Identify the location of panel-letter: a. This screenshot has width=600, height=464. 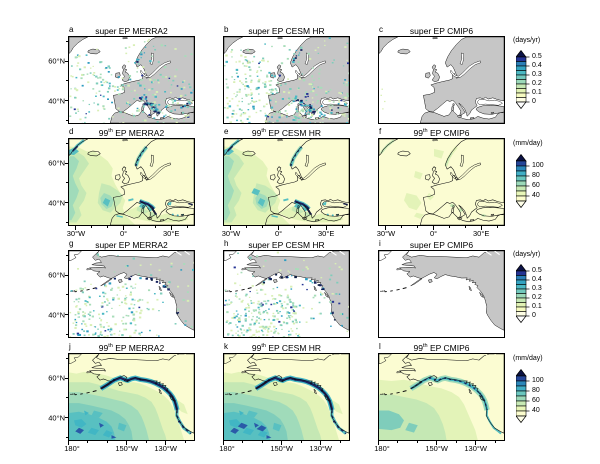
(71, 29).